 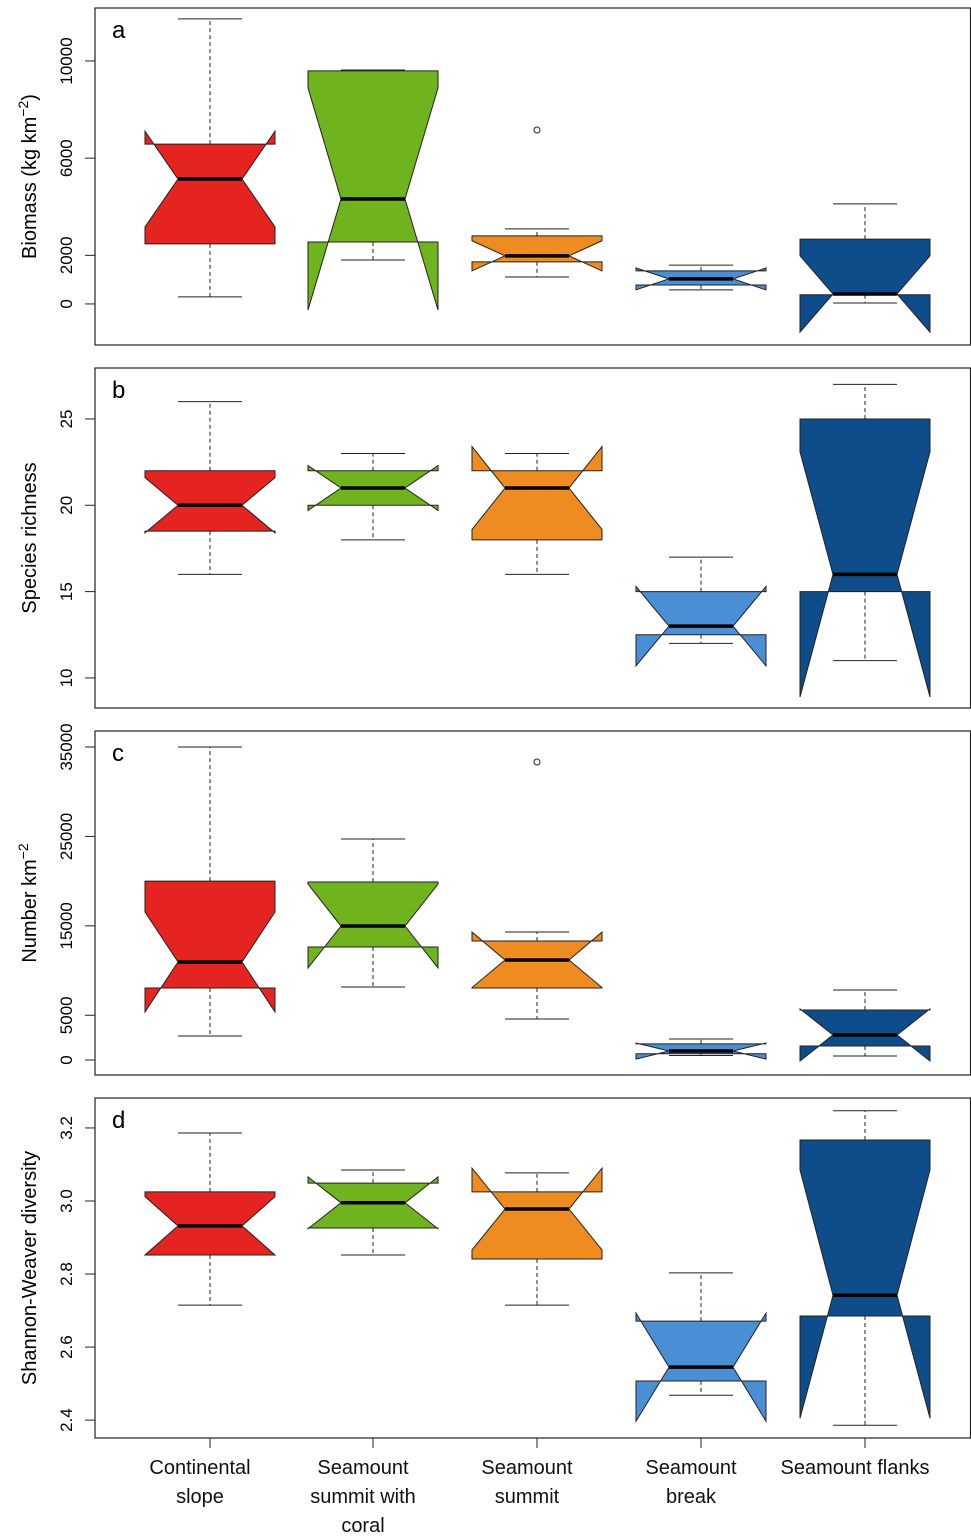 I want to click on y-axis-label-text: Species richness, so click(x=30, y=537).